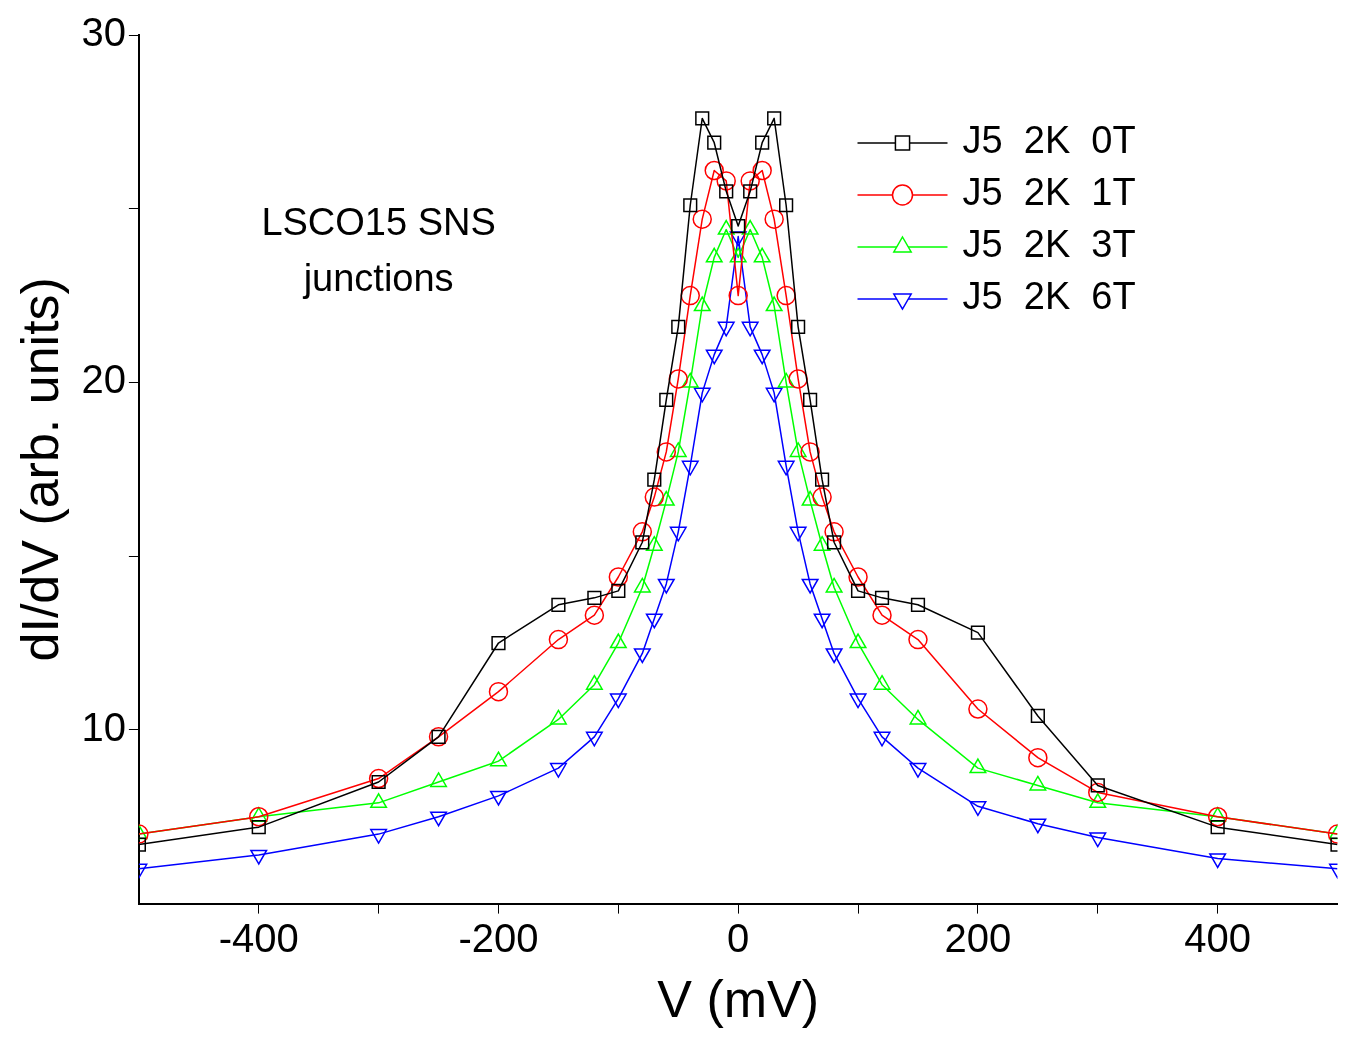  Describe the element at coordinates (39, 469) in the screenshot. I see `y-axis-title: dI/dV (arb. units)` at that location.